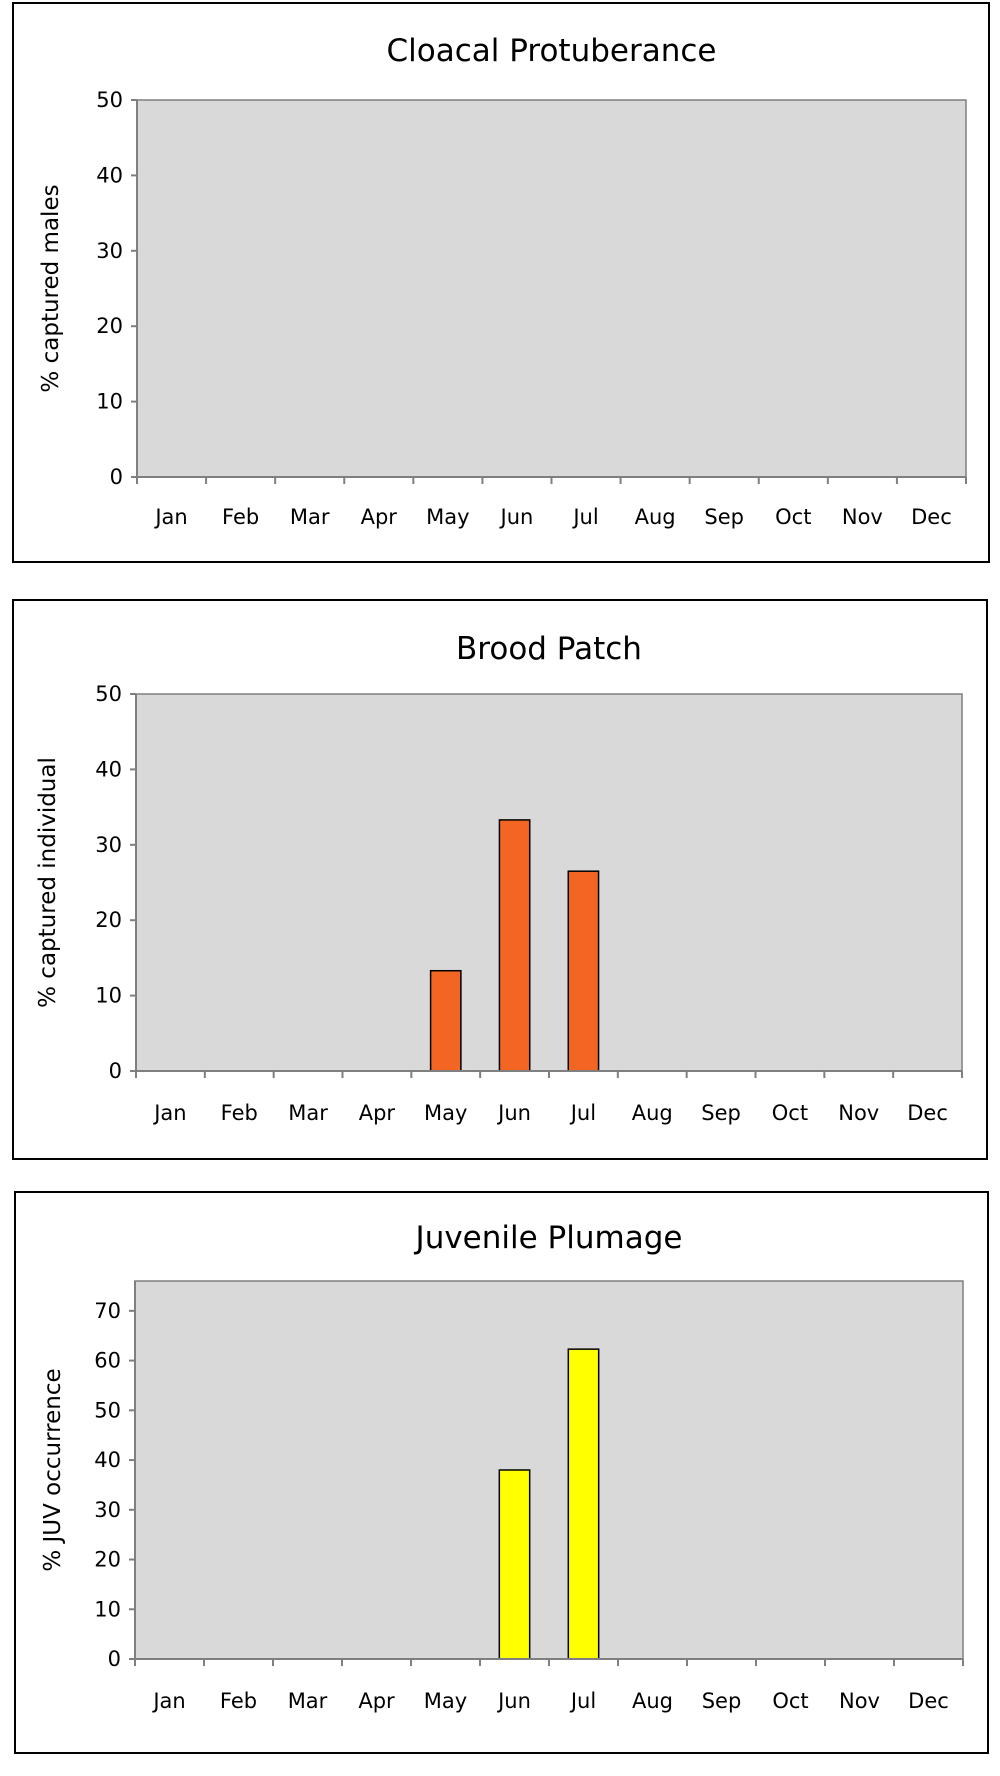  I want to click on chart-2-x-tick-aug: Aug, so click(652, 1701).